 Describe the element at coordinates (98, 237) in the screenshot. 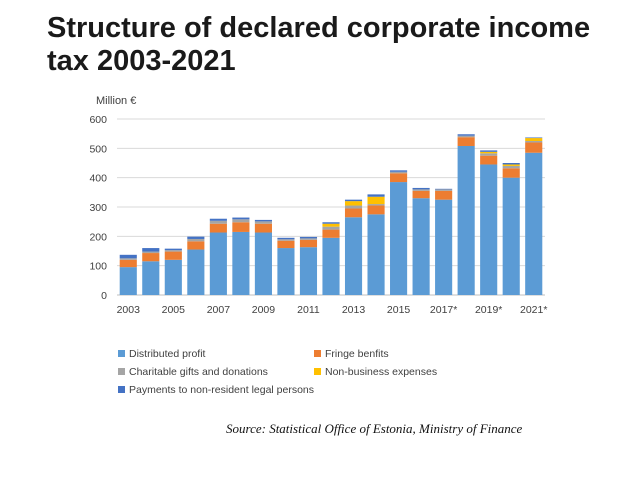

I see `y-tick-label: 200` at that location.